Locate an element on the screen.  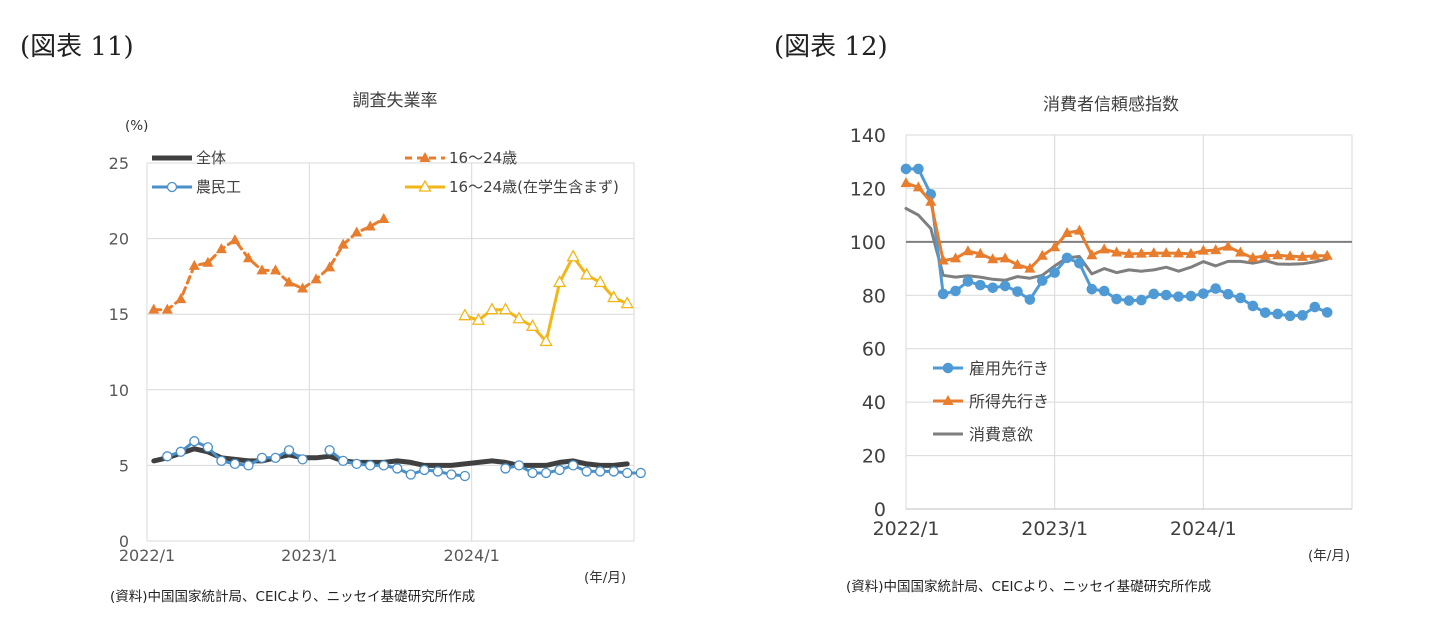
chart-title: 調査失業率 is located at coordinates (395, 101).